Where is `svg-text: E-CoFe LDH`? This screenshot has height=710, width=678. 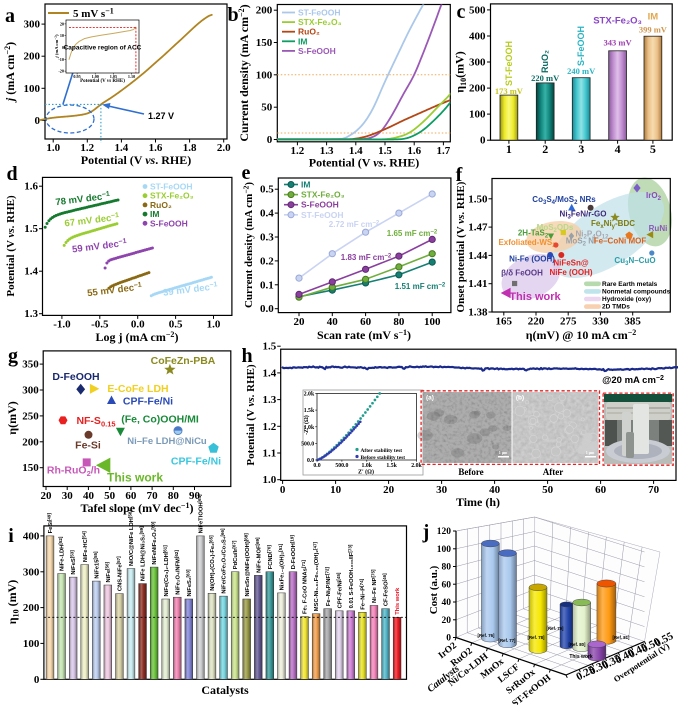
svg-text: E-CoFe LDH is located at coordinates (137, 389).